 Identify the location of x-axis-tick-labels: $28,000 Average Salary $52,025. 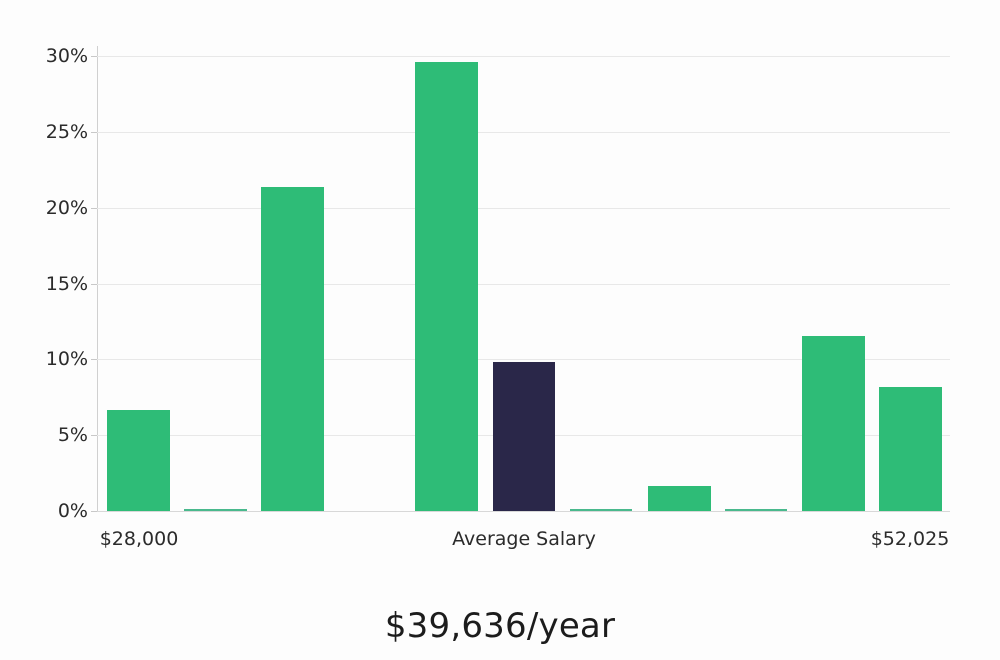
(500, 543).